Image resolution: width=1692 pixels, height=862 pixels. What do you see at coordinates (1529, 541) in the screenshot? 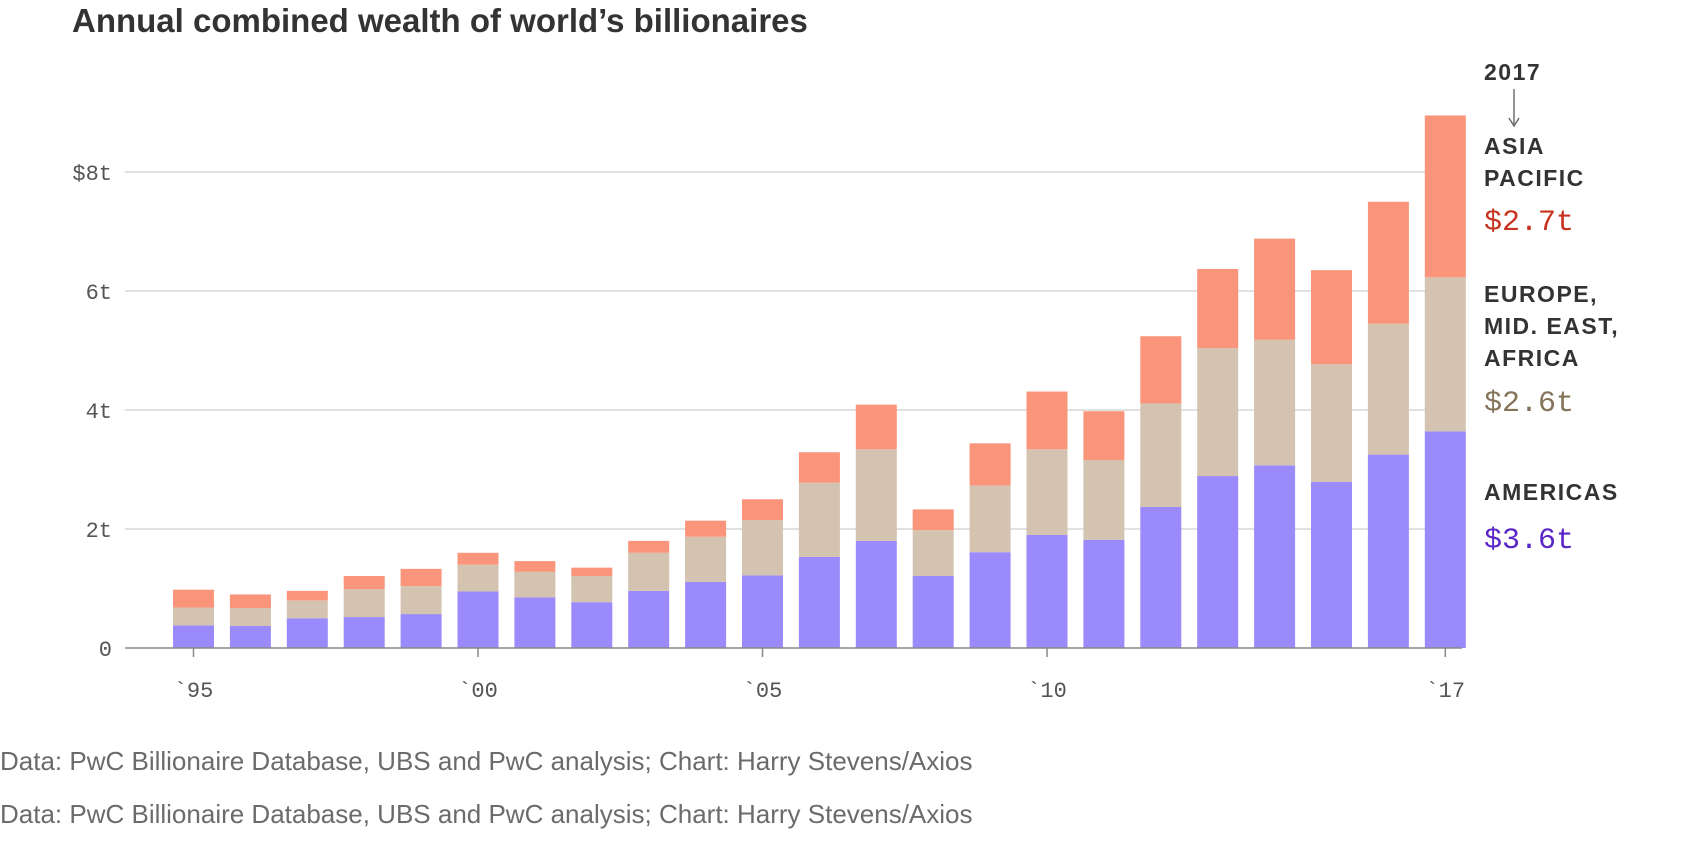
I see `annotation-americas-value: $3.6t` at bounding box center [1529, 541].